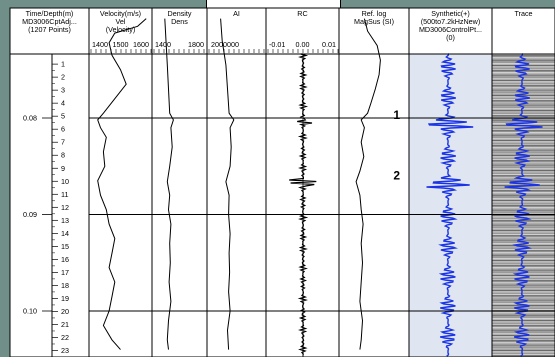 The image size is (555, 357). Describe the element at coordinates (65, 272) in the screenshot. I see `depth-label: 17` at that location.